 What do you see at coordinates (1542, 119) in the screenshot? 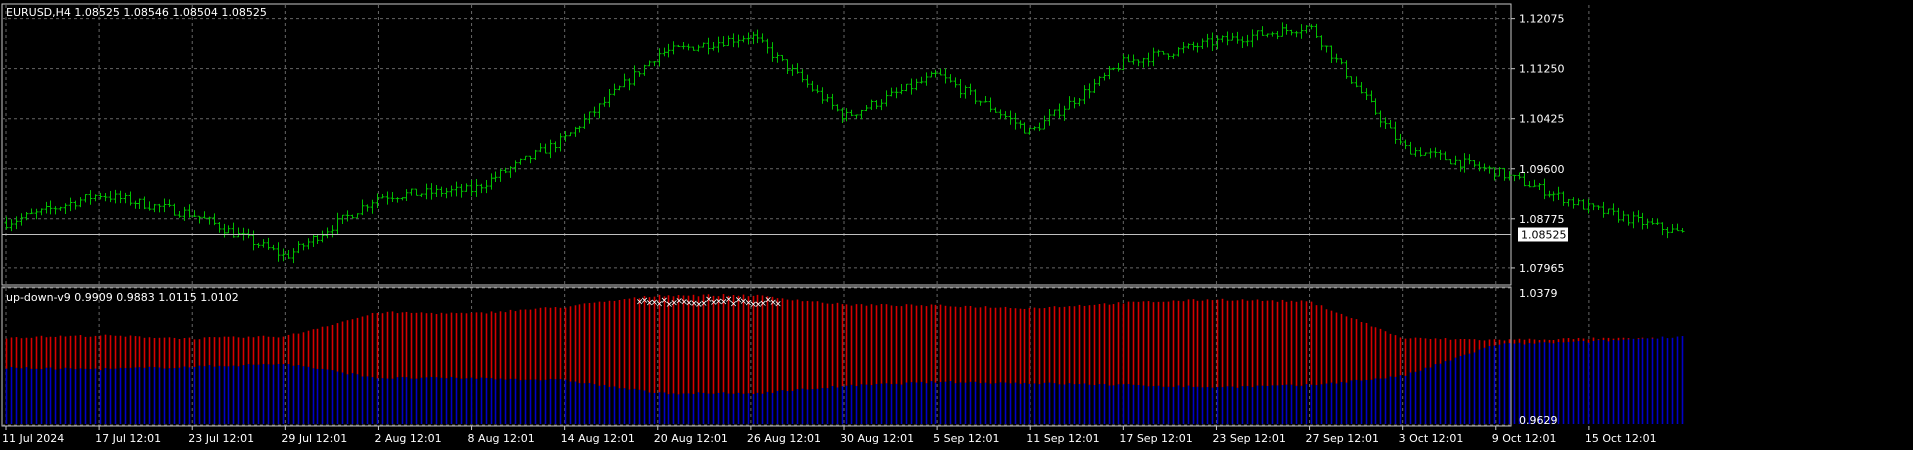
I see `price-label: 1.10425` at bounding box center [1542, 119].